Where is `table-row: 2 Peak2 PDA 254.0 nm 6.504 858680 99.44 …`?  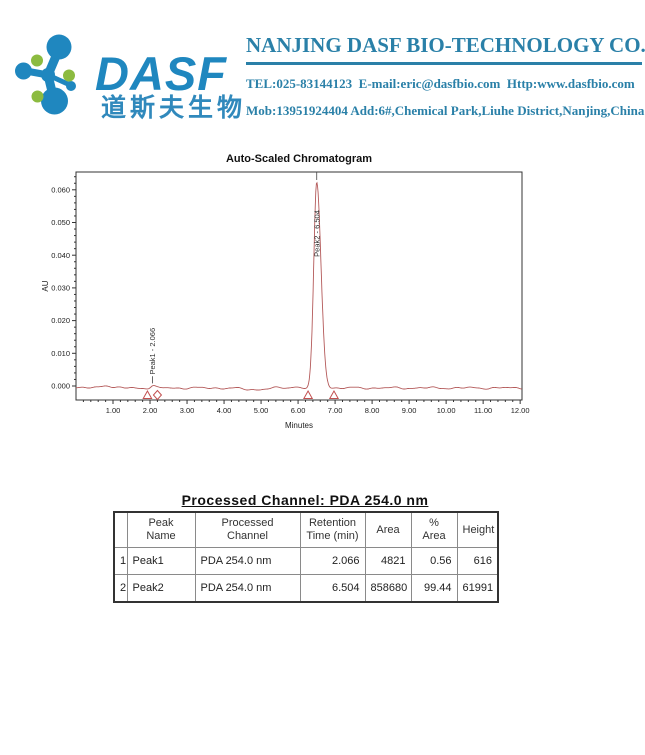
table-row: 2 Peak2 PDA 254.0 nm 6.504 858680 99.44 … is located at coordinates (306, 588).